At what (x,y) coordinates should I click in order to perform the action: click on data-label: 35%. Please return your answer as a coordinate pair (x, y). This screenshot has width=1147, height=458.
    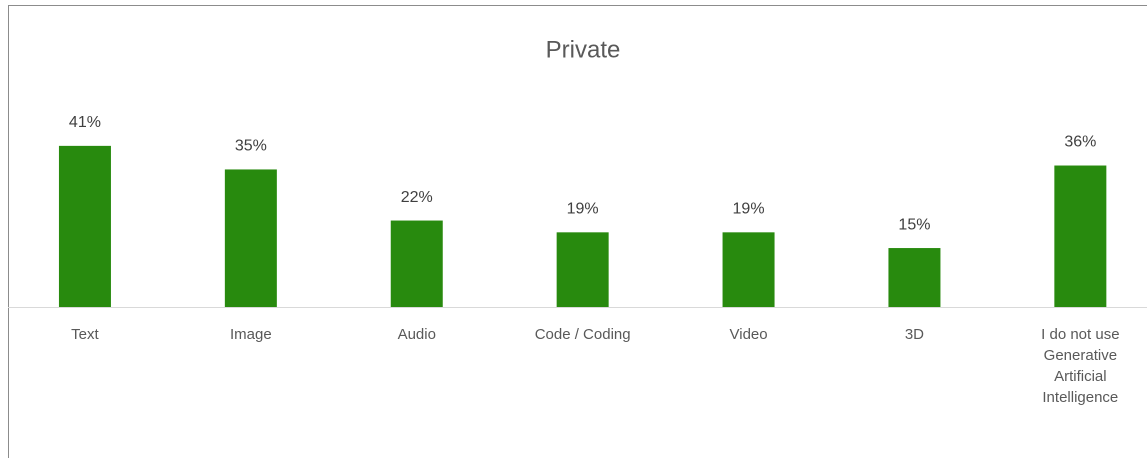
    Looking at the image, I should click on (251, 146).